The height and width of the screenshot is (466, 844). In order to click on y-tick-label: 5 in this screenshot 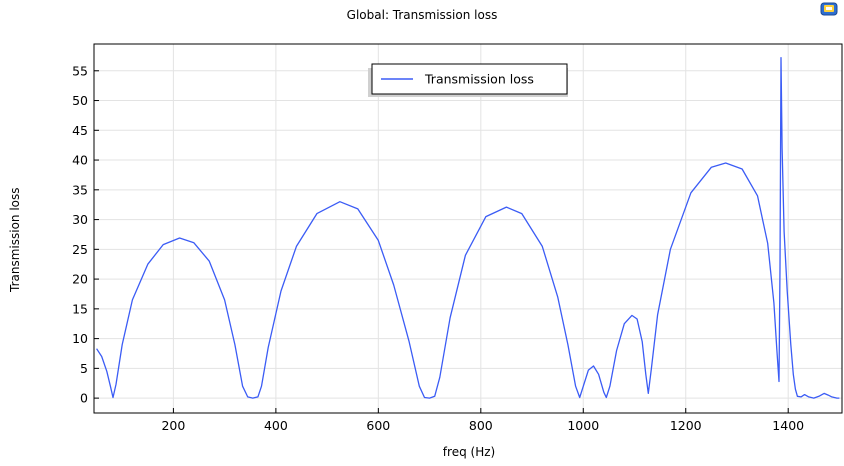, I will do `click(84, 368)`.